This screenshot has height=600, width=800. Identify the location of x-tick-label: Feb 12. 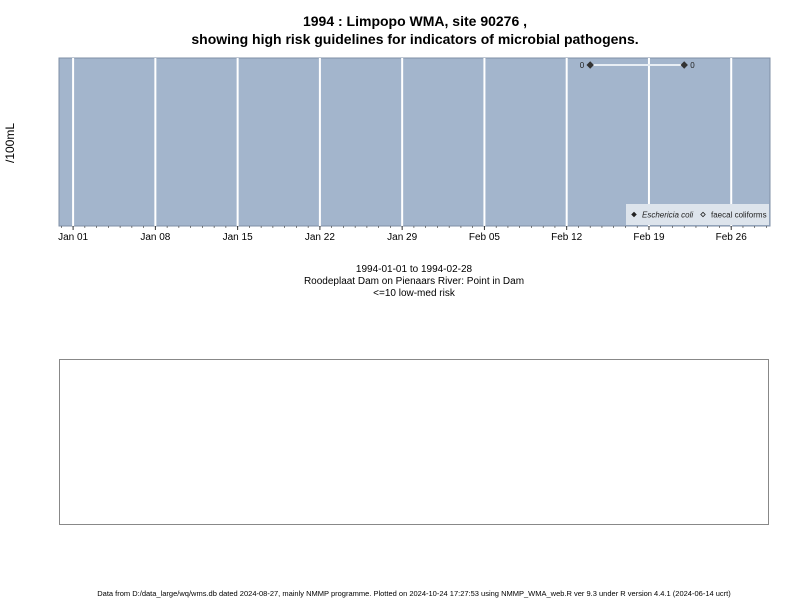
(567, 237).